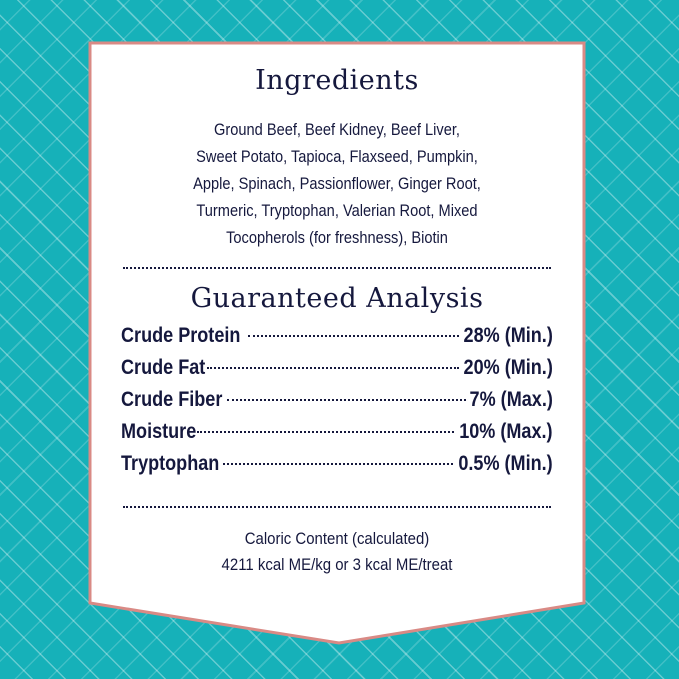  What do you see at coordinates (505, 463) in the screenshot?
I see `analysis-value: 0.5% (Min.)` at bounding box center [505, 463].